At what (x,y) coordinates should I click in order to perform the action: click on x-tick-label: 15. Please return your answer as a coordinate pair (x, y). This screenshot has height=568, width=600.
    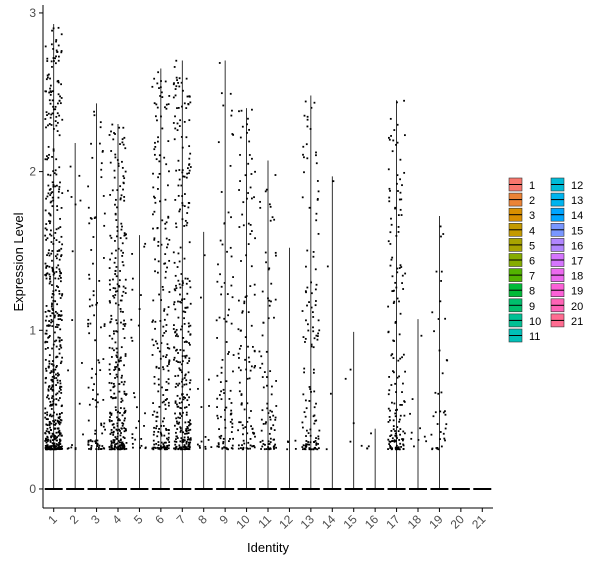
    Looking at the image, I should click on (350, 522).